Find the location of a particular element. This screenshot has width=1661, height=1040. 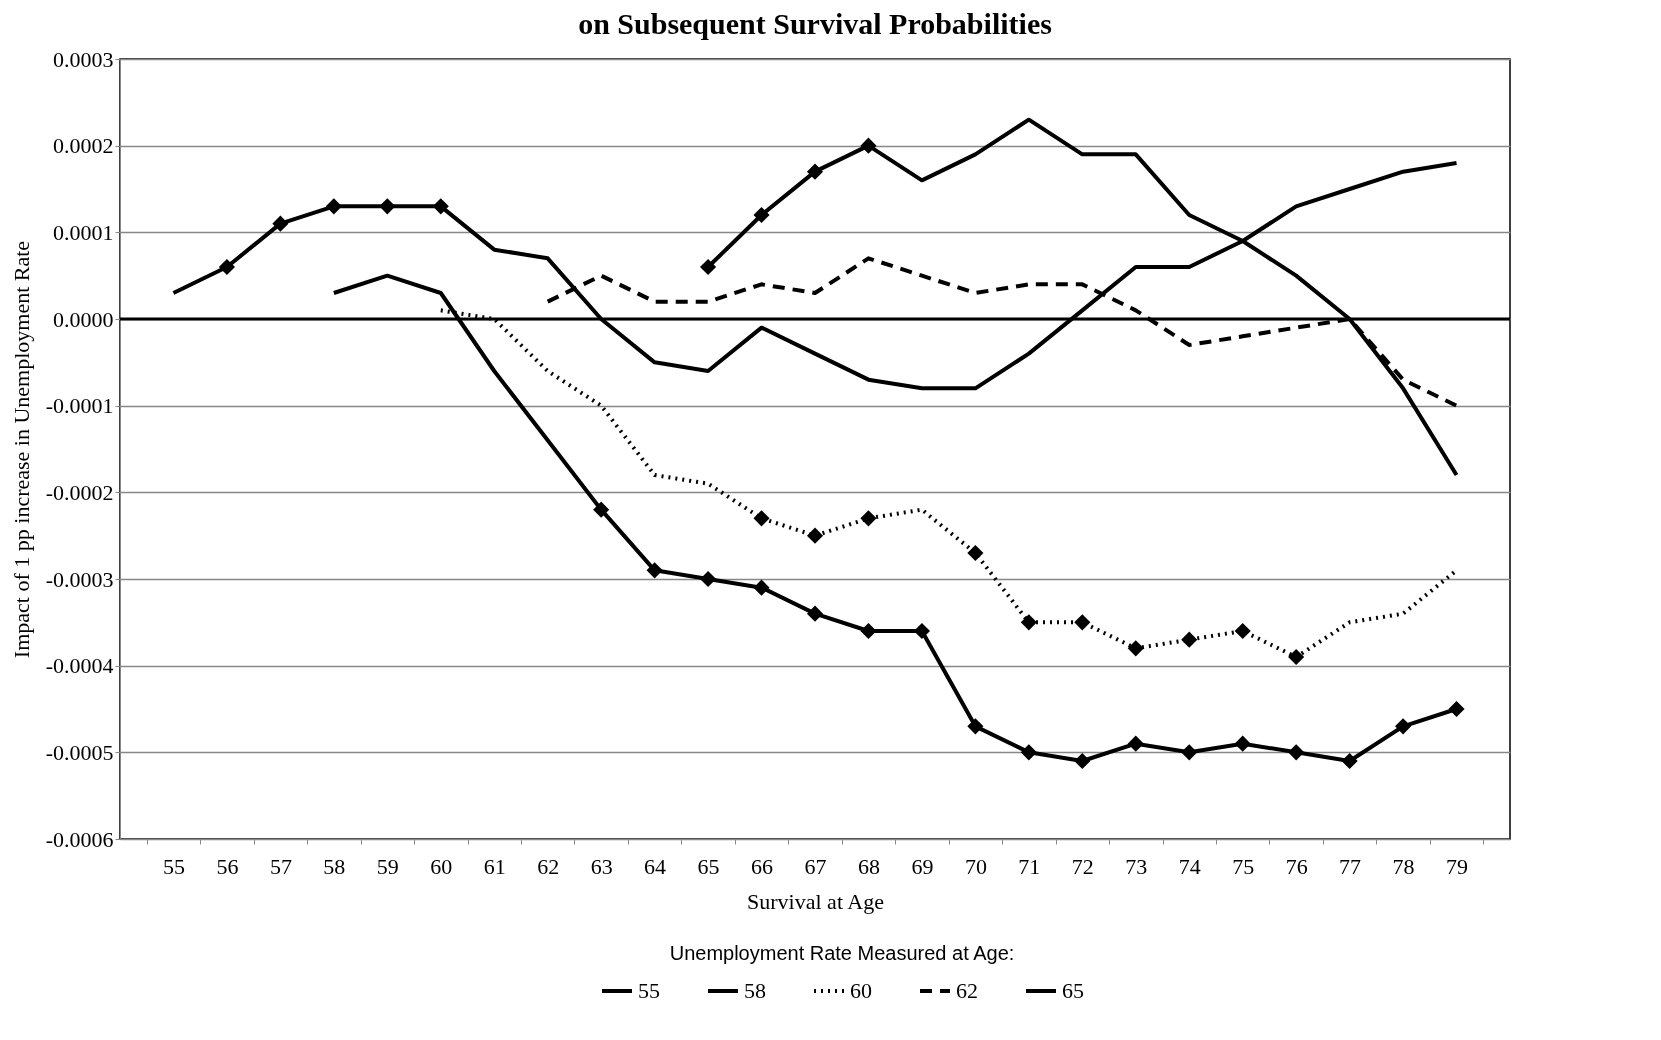

y-tick-label: -0.0003 is located at coordinates (79, 579).